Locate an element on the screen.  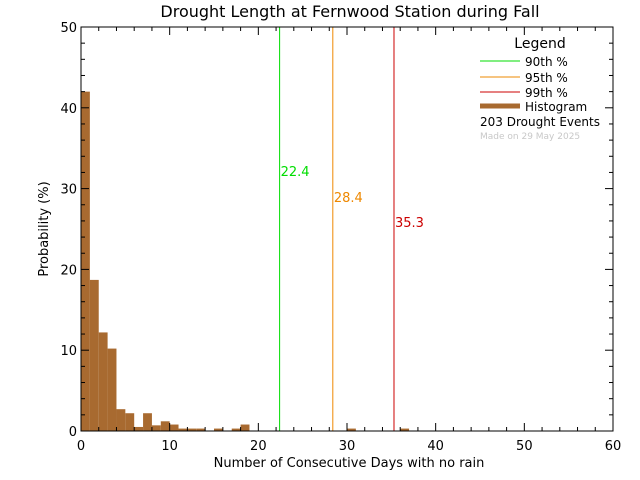
x-tick-label: 50 is located at coordinates (524, 446).